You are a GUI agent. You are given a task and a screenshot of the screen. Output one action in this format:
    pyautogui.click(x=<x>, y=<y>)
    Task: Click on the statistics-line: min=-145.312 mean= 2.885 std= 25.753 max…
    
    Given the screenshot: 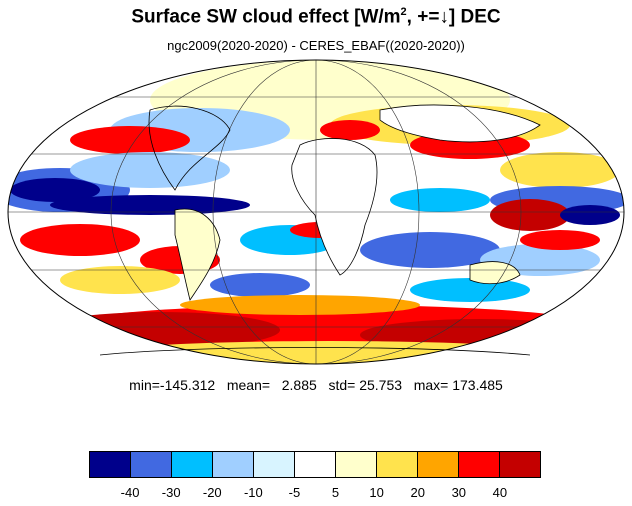 What is the action you would take?
    pyautogui.click(x=316, y=385)
    